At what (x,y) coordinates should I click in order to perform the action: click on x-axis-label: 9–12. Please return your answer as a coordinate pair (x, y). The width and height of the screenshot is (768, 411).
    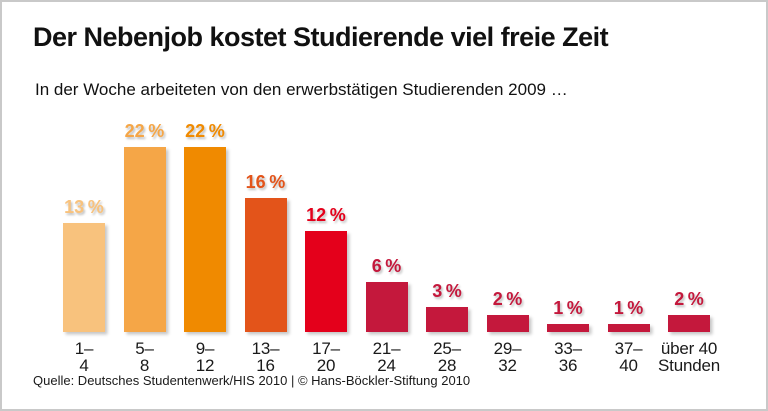
    Looking at the image, I should click on (205, 357).